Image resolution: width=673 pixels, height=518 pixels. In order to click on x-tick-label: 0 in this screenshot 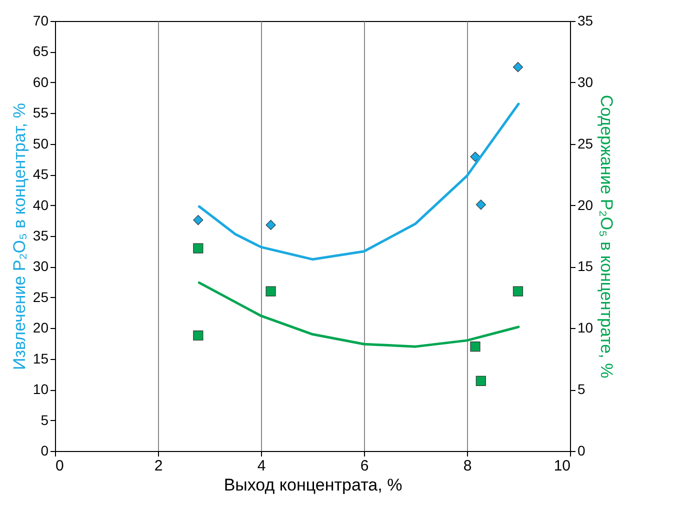, I will do `click(60, 466)`.